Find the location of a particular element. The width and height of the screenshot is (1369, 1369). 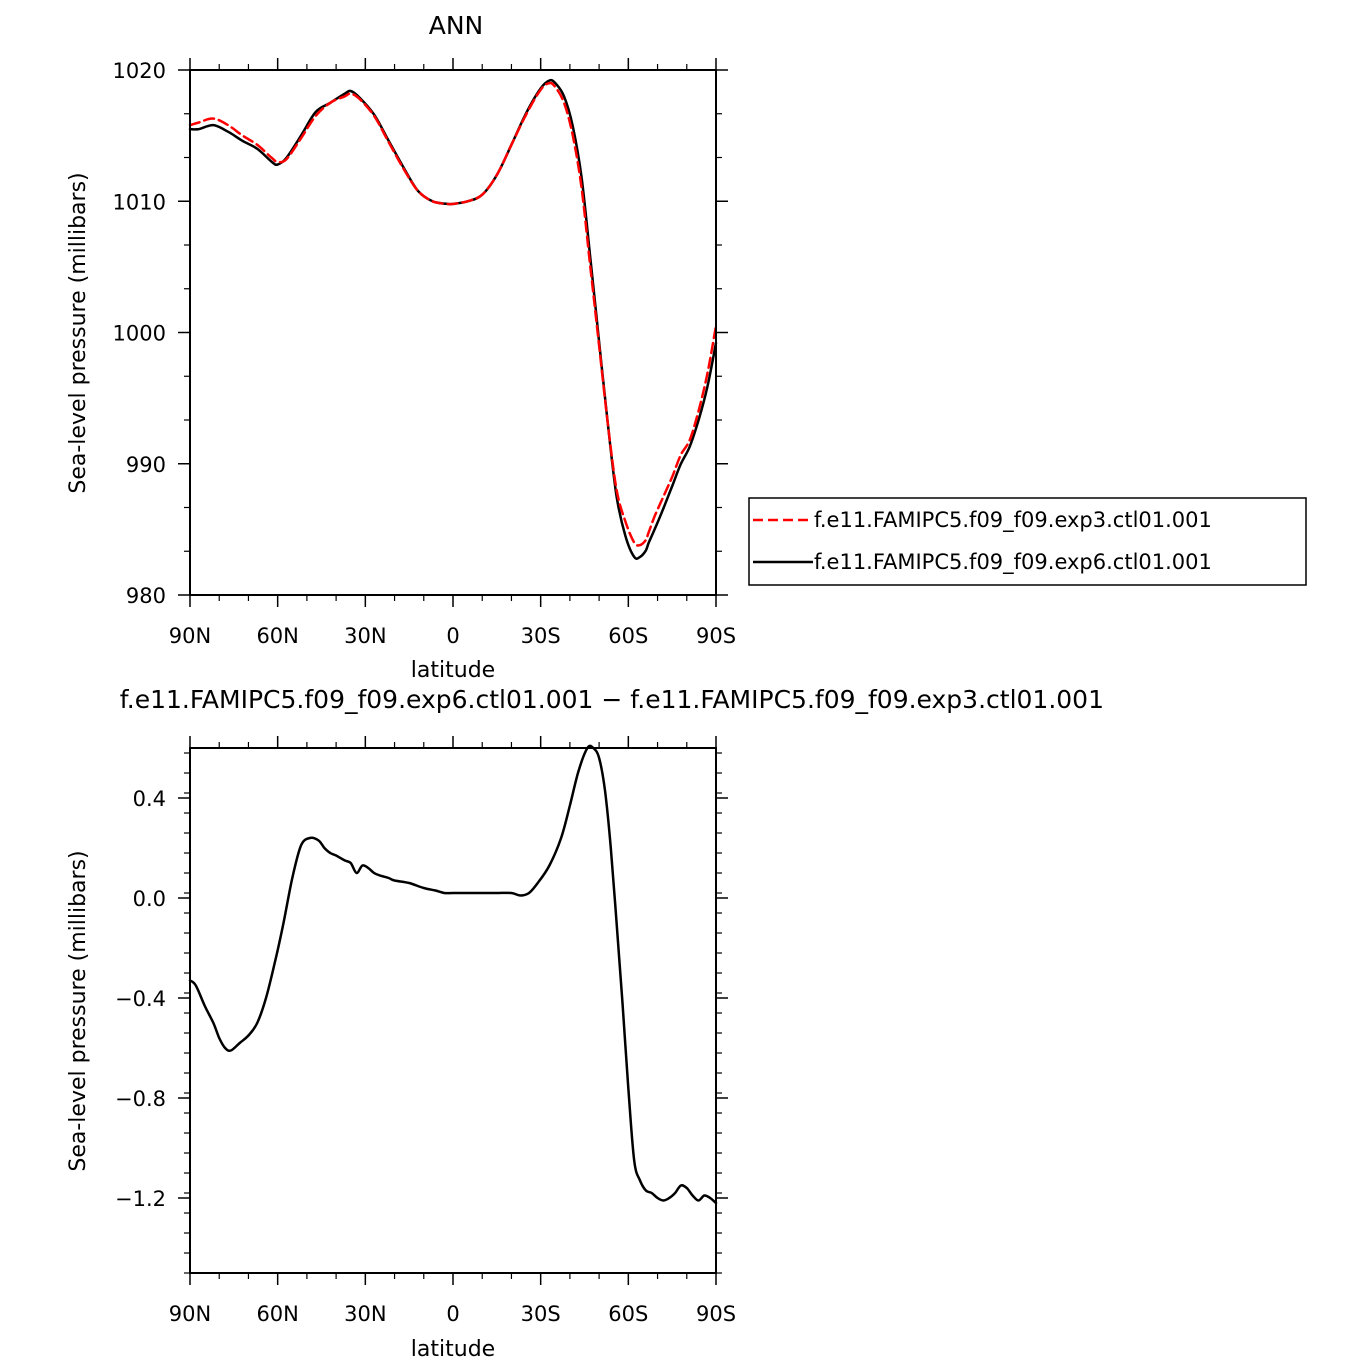

y-tick-label: 980 is located at coordinates (146, 596).